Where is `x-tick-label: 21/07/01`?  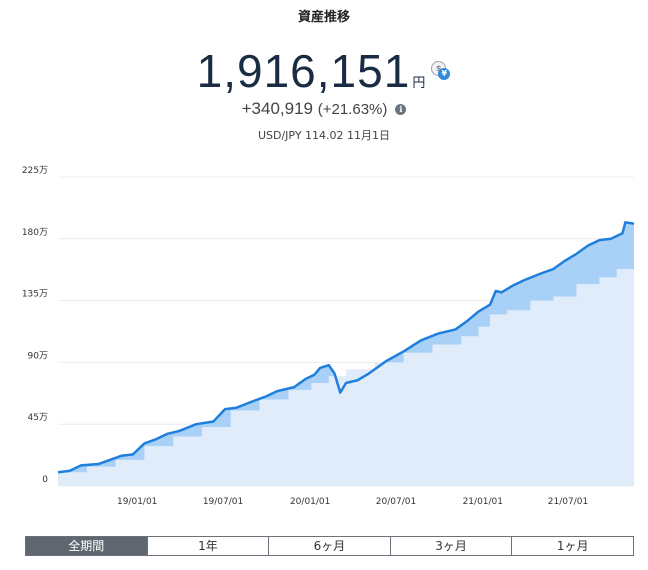
x-tick-label: 21/07/01 is located at coordinates (568, 502).